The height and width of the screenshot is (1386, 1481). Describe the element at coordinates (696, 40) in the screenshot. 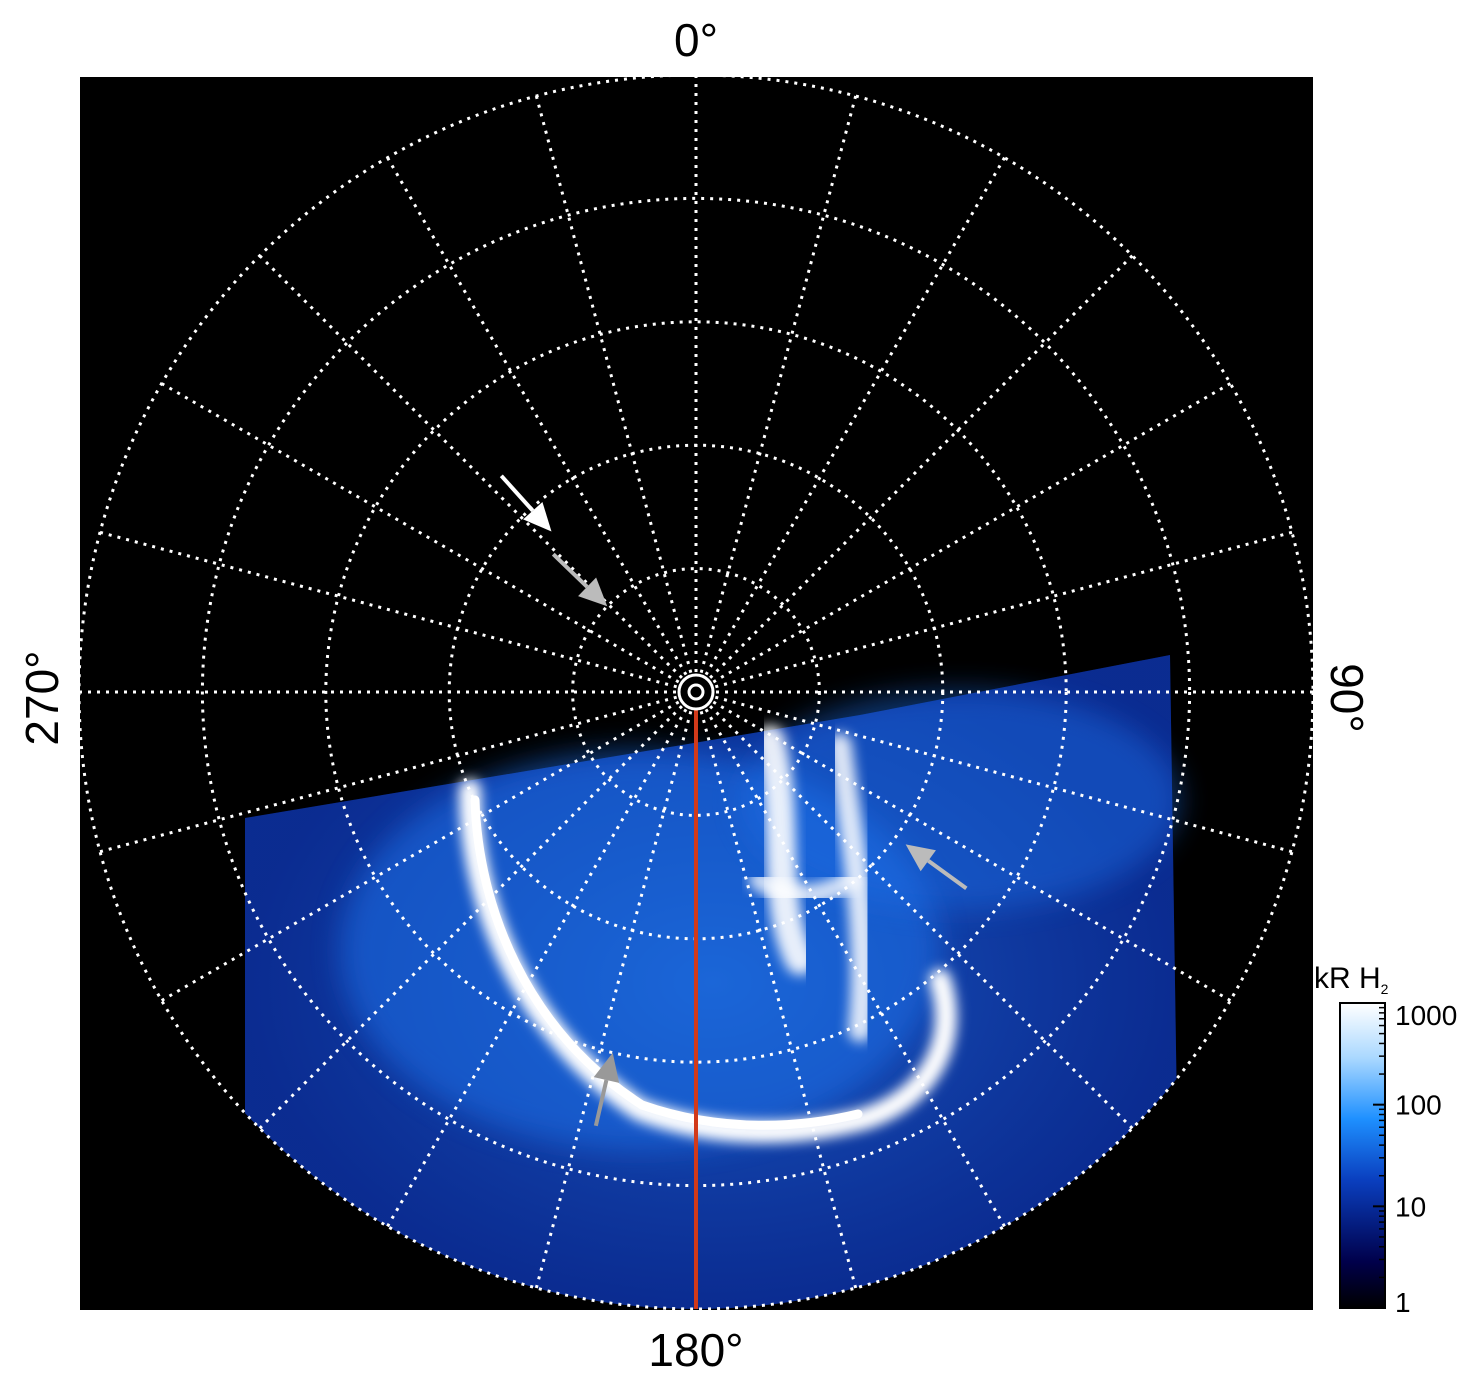

I see `angle-label-0: 0°` at that location.